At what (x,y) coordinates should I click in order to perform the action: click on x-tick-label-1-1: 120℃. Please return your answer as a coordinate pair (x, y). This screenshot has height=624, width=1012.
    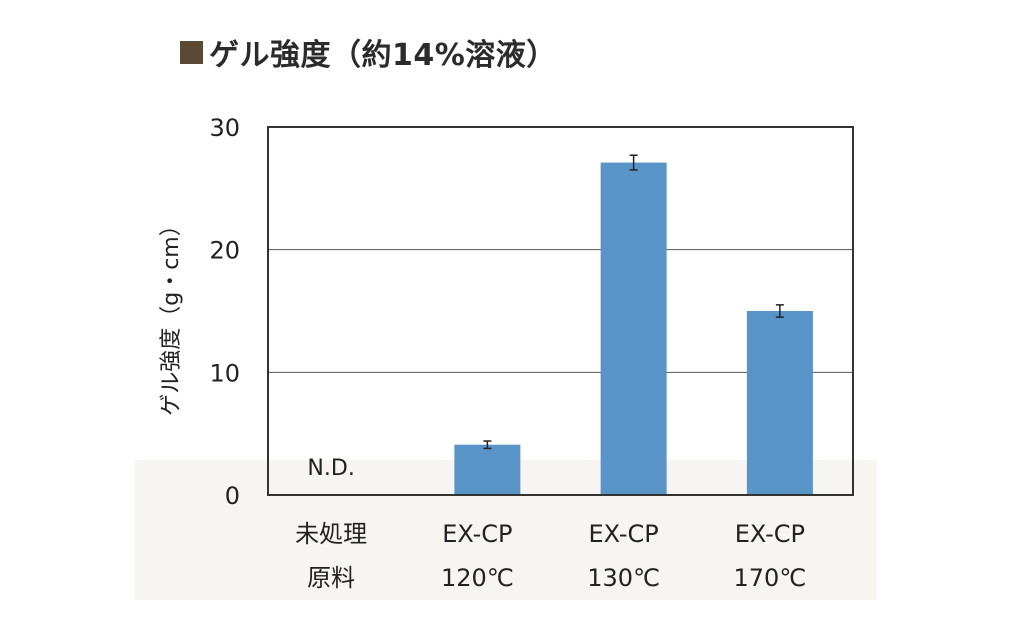
    Looking at the image, I should click on (477, 578).